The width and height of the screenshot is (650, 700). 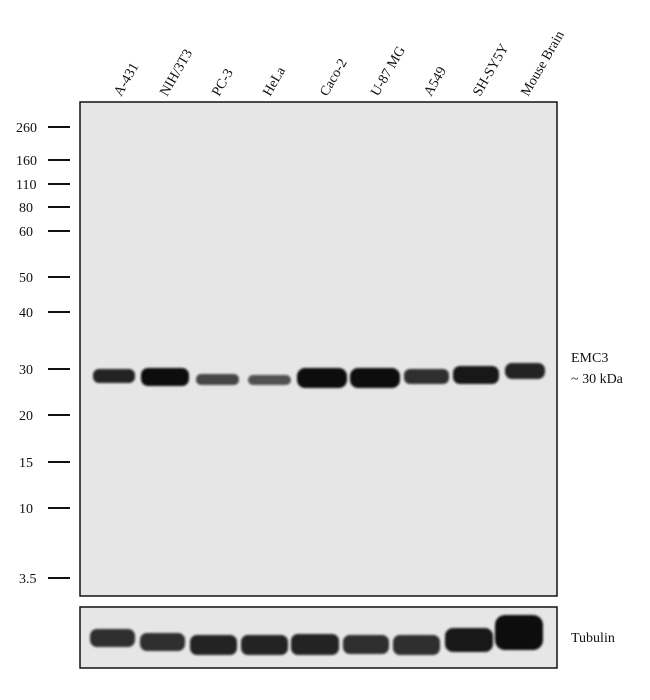 What do you see at coordinates (26, 128) in the screenshot?
I see `marker-label: 260` at bounding box center [26, 128].